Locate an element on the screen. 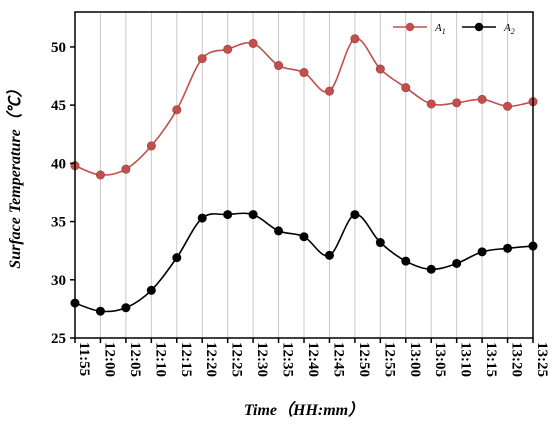 Image resolution: width=550 pixels, height=424 pixels. legend-label: A2 is located at coordinates (509, 29).